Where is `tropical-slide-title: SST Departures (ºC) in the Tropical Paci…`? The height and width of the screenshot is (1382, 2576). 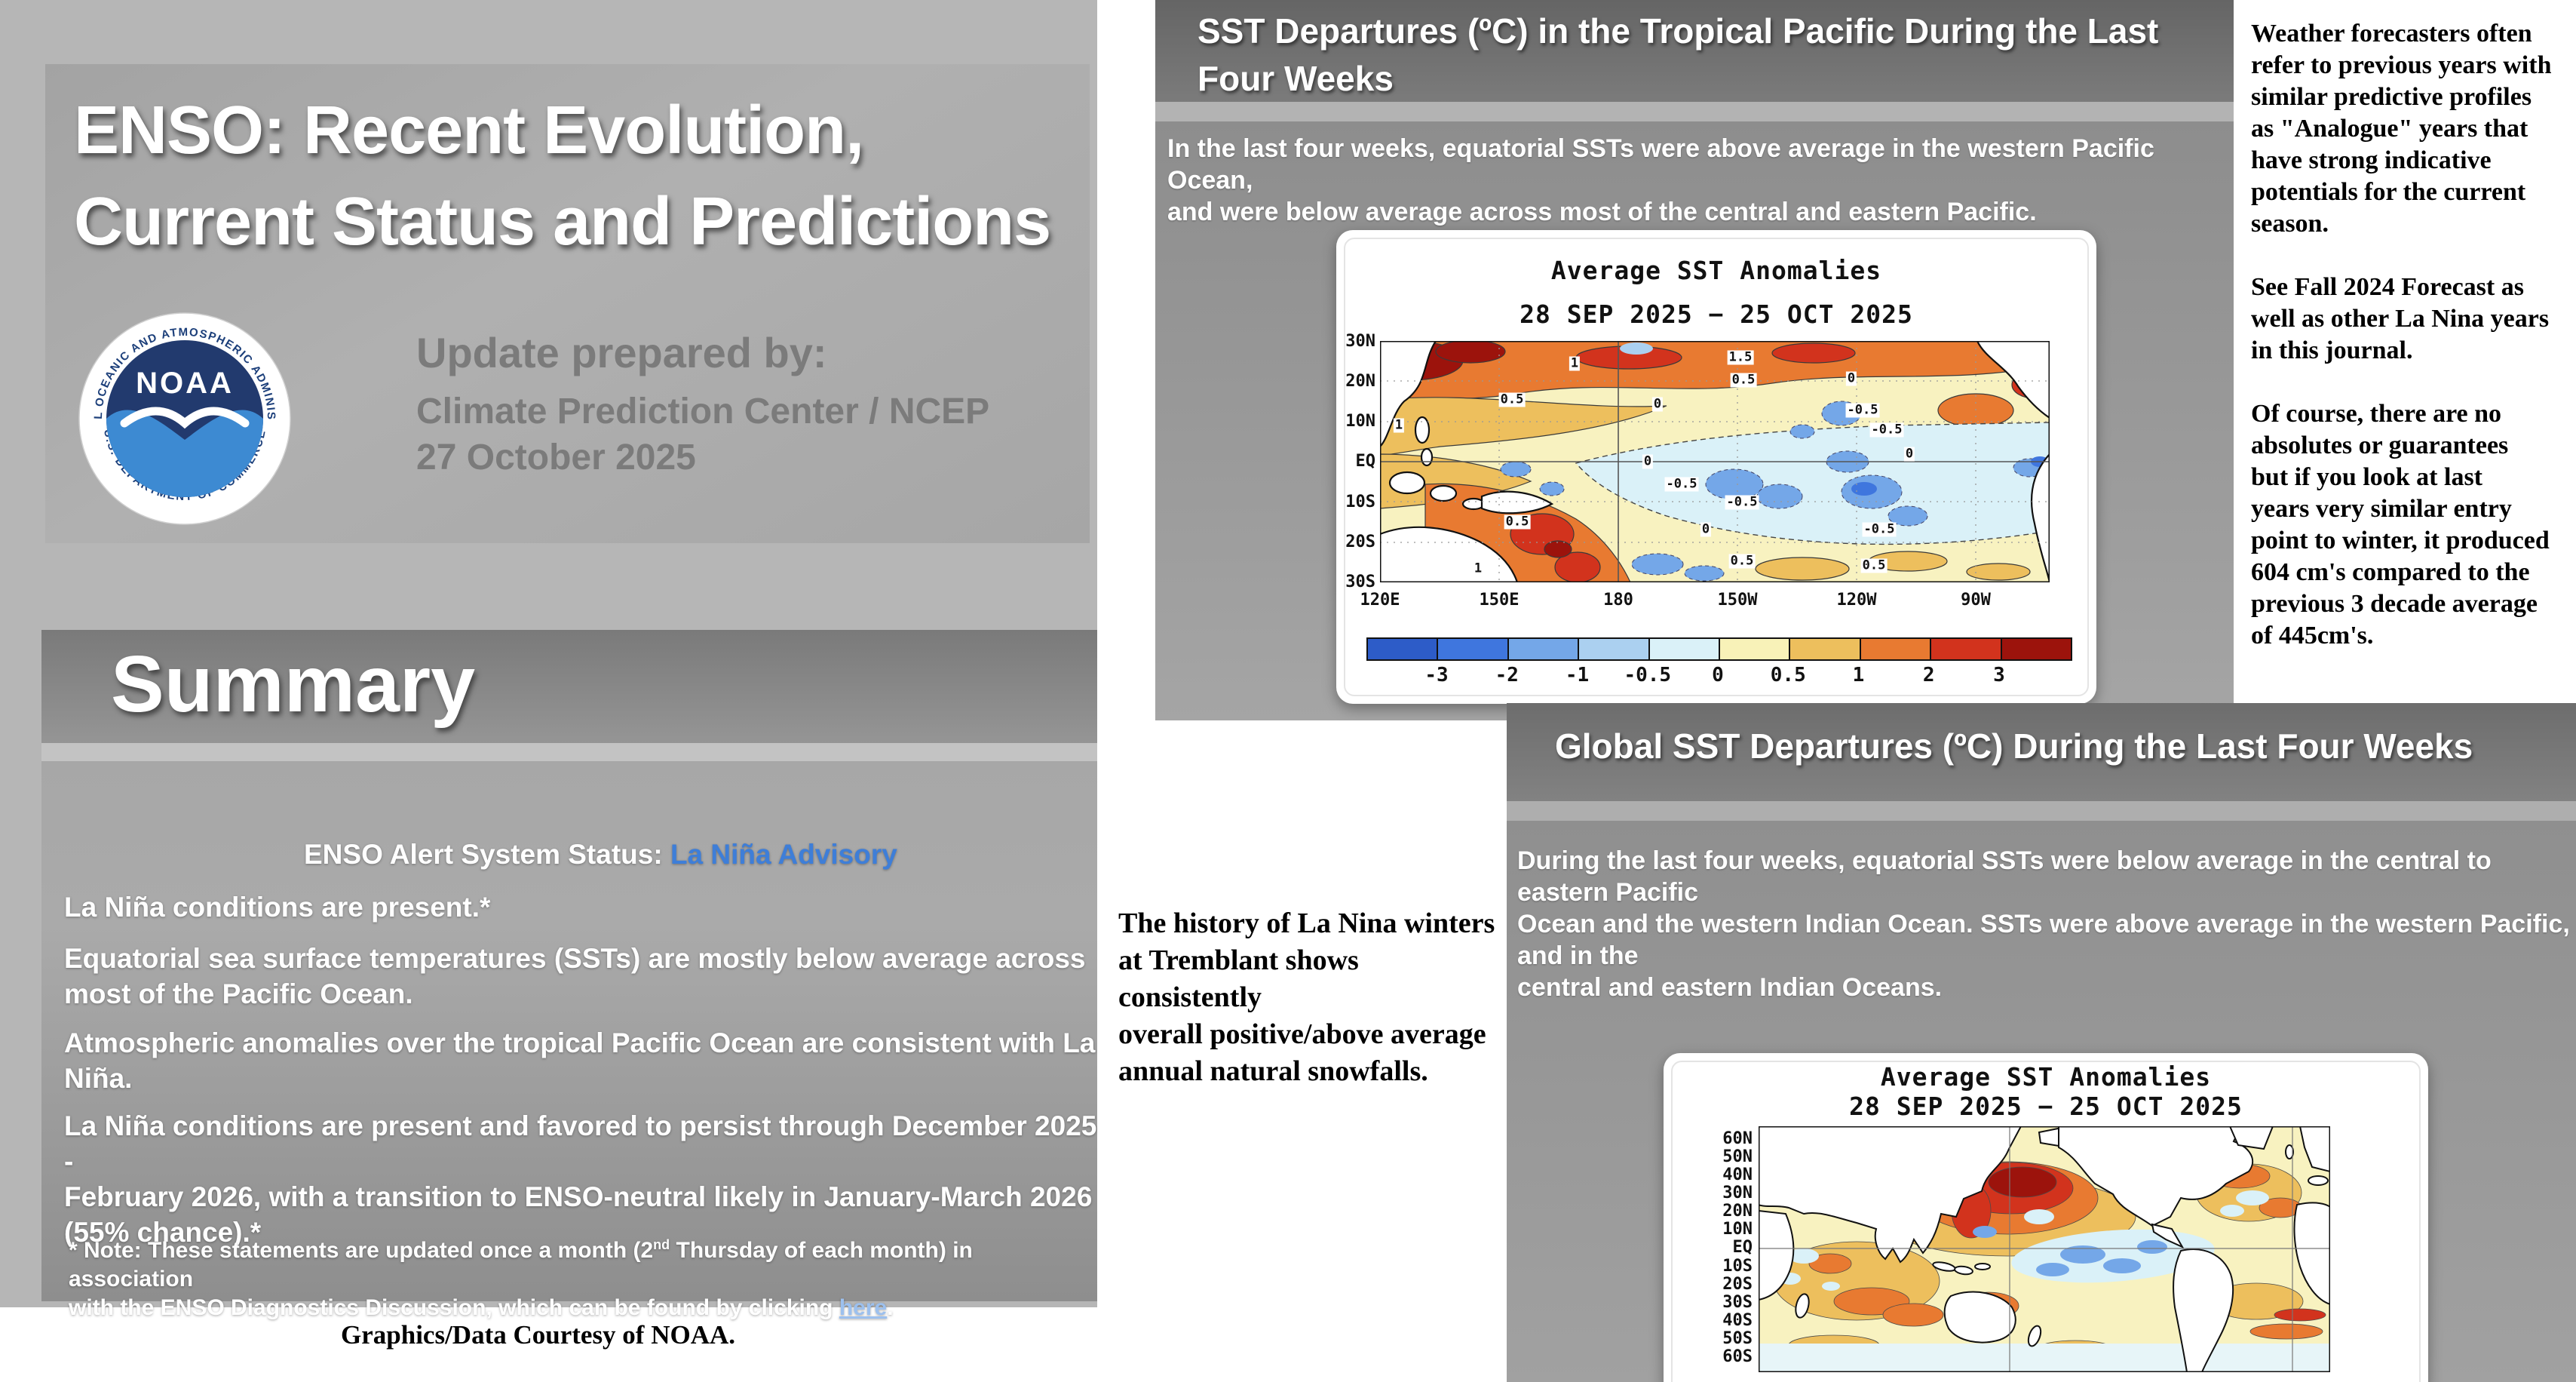 tropical-slide-title: SST Departures (ºC) in the Tropical Paci… is located at coordinates (1678, 55).